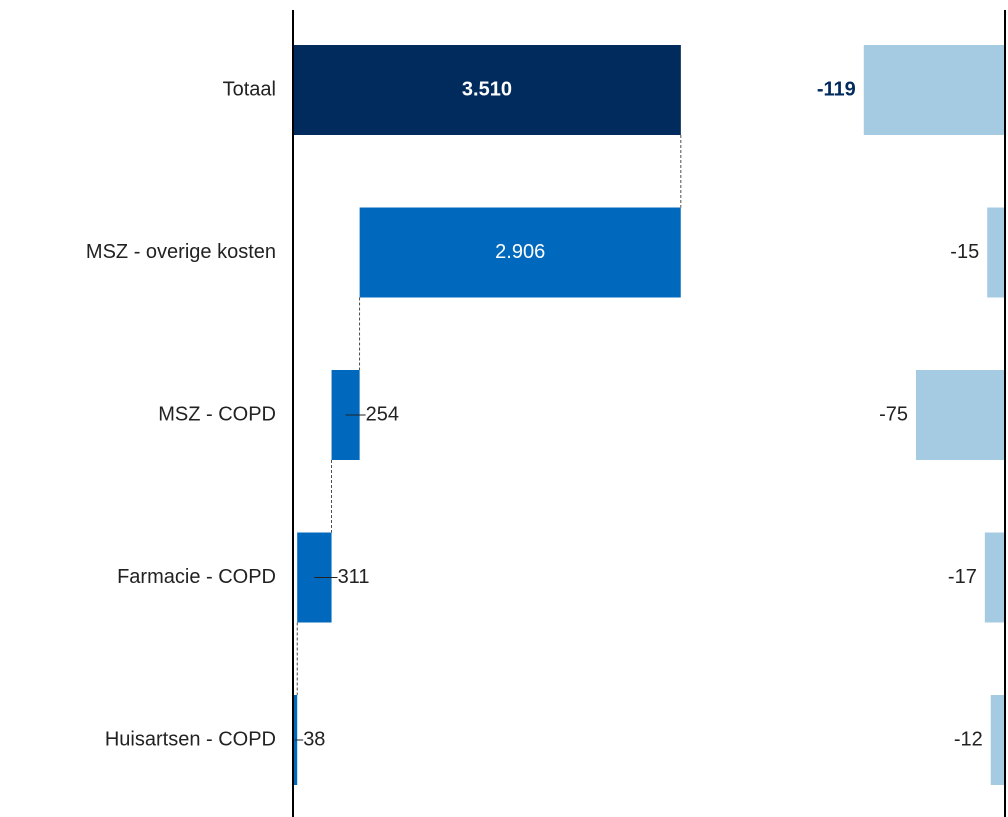 The width and height of the screenshot is (1008, 817). What do you see at coordinates (190, 739) in the screenshot?
I see `category-label: Huisartsen - COPD` at bounding box center [190, 739].